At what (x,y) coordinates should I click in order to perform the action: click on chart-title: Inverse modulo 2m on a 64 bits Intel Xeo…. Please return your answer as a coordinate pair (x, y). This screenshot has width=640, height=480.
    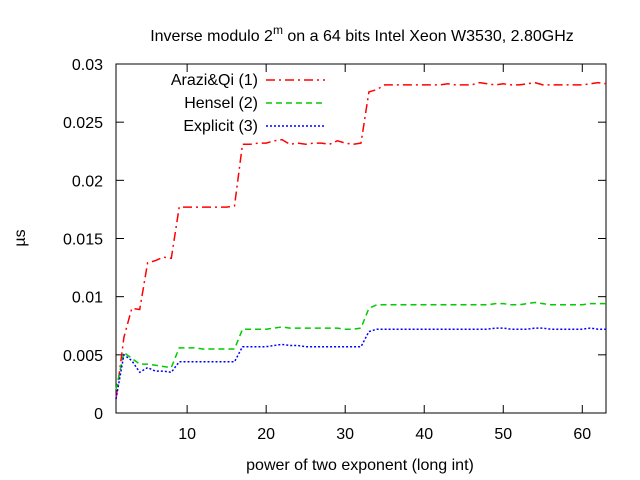
    Looking at the image, I should click on (362, 34).